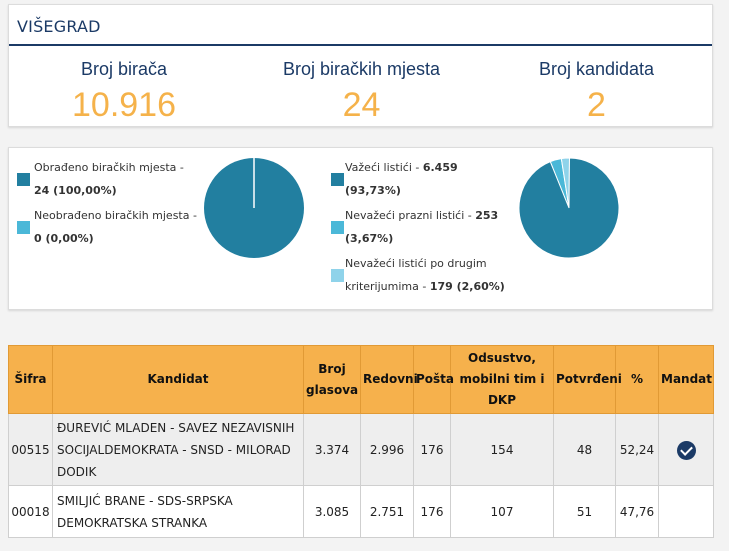 This screenshot has width=729, height=551. I want to click on legend-label: Neobrađeno biračkih mjesta -, so click(115, 215).